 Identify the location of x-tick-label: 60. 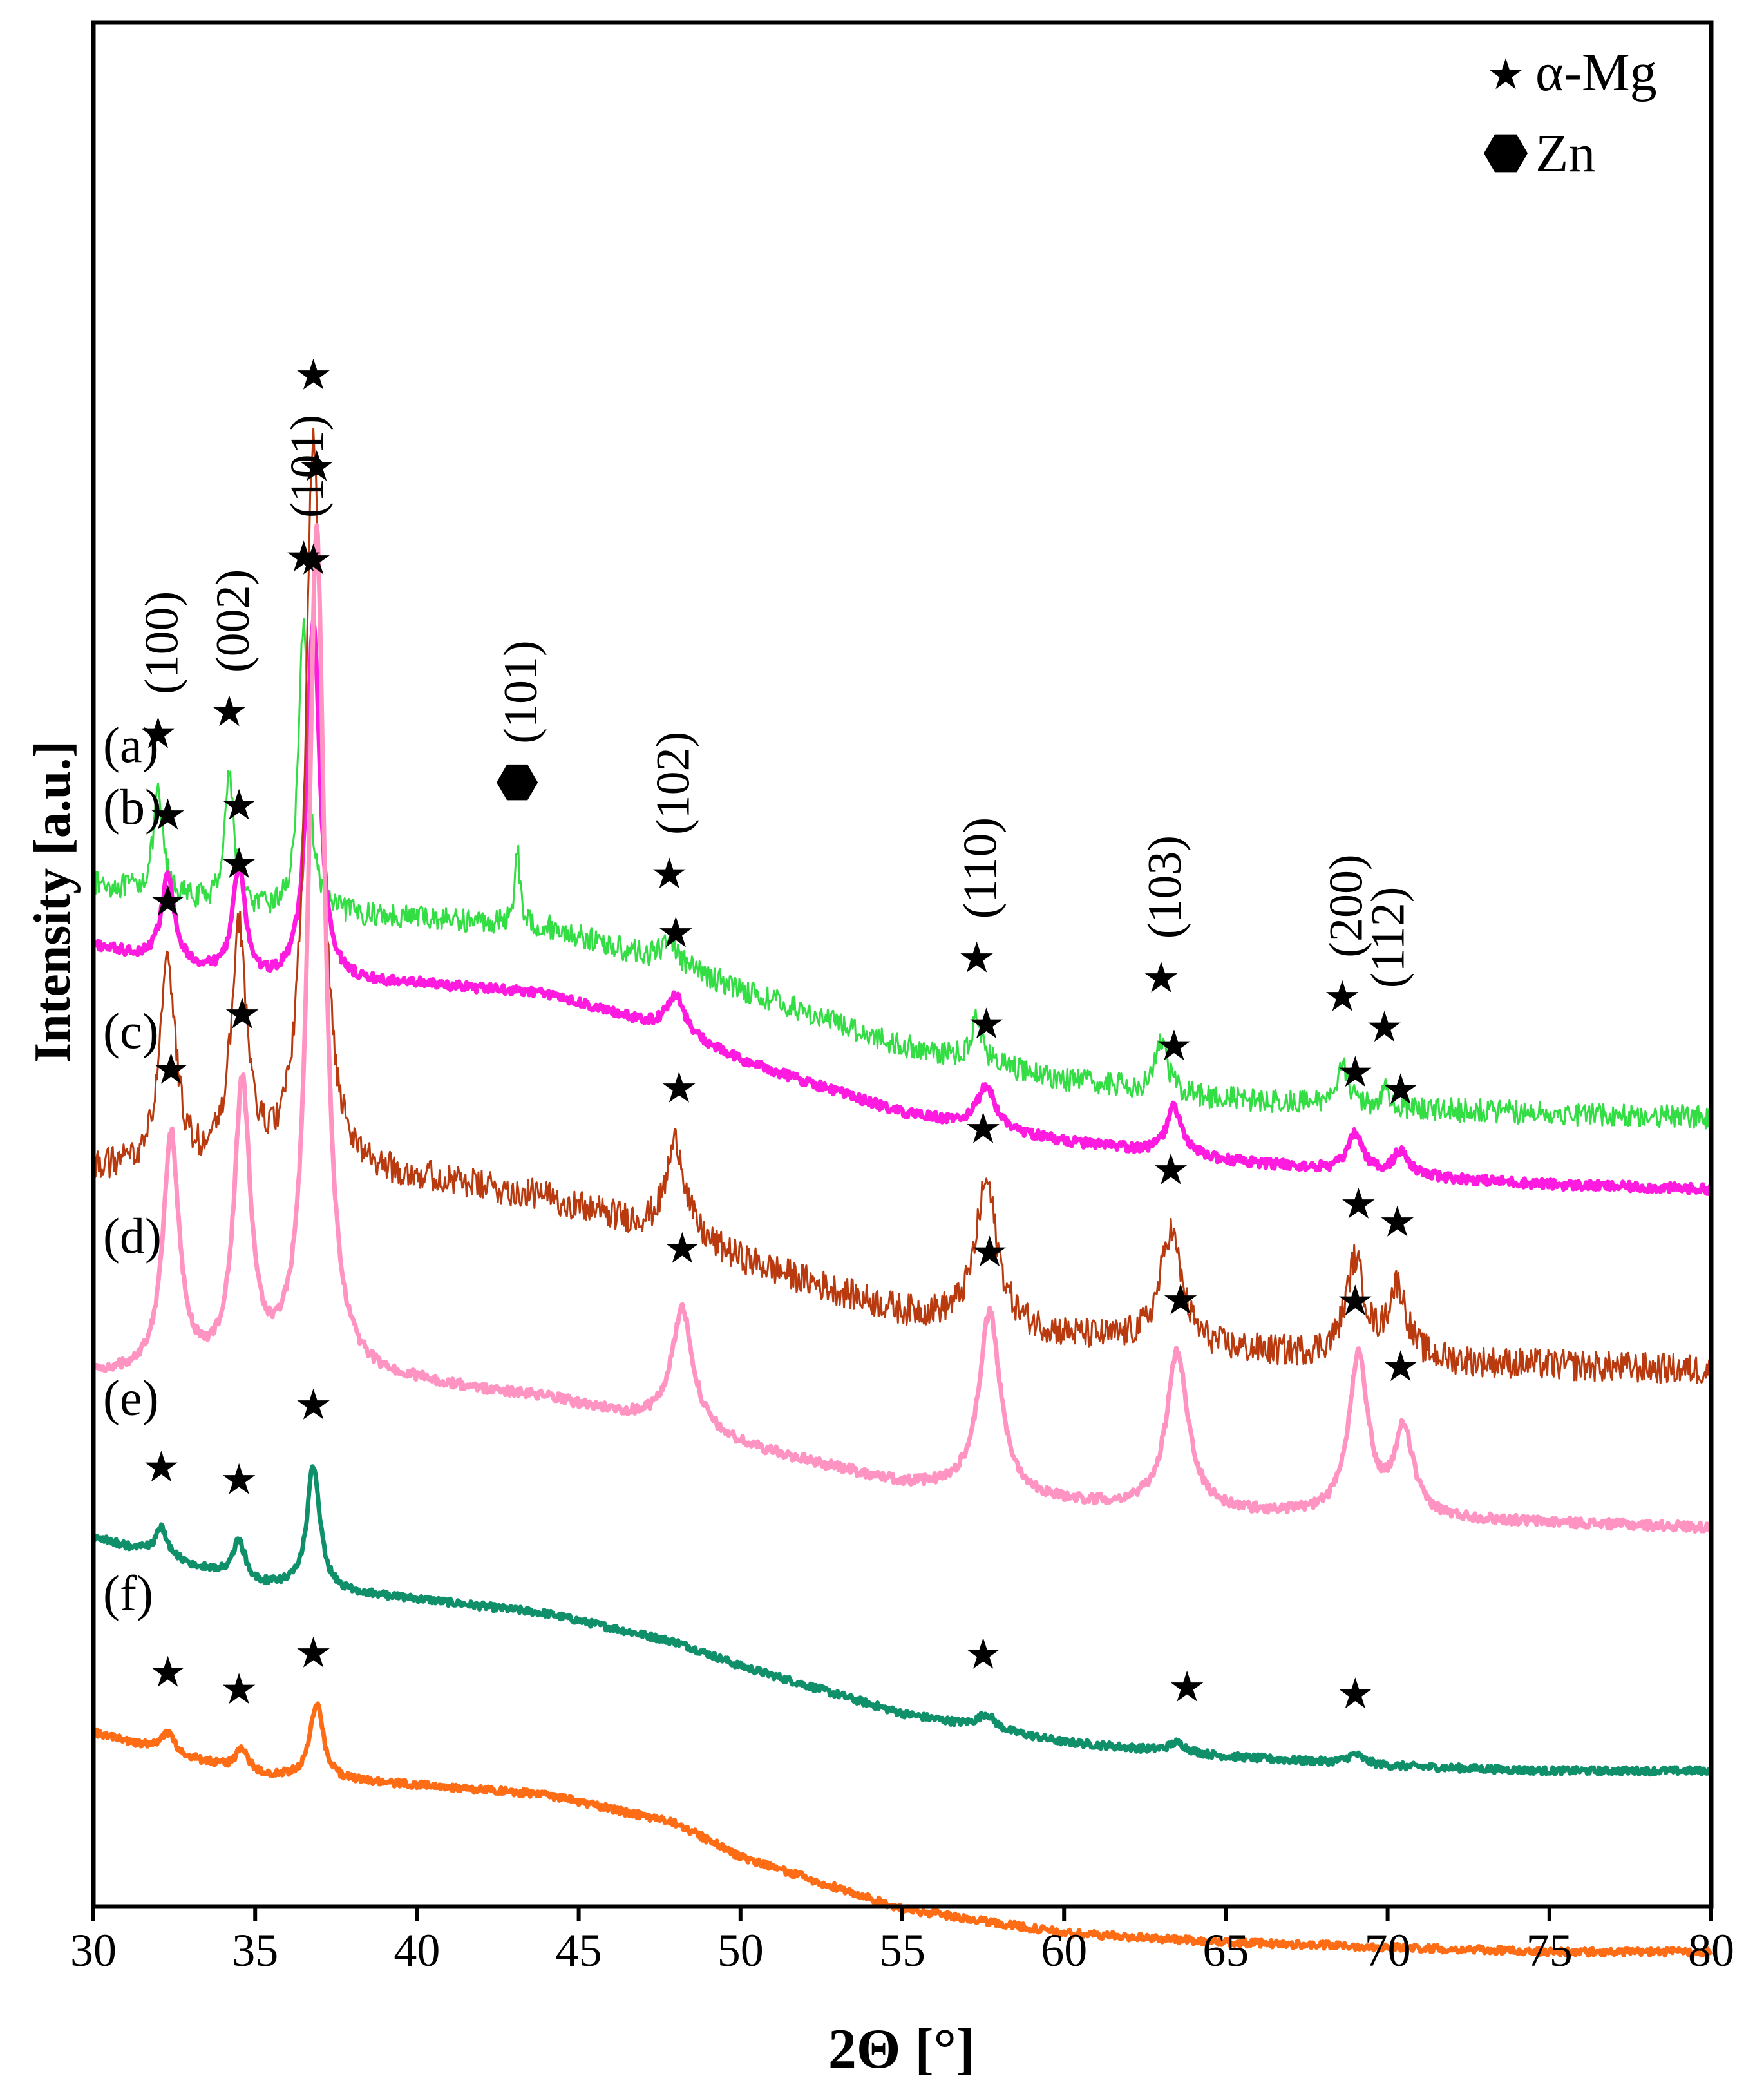
(1064, 1950).